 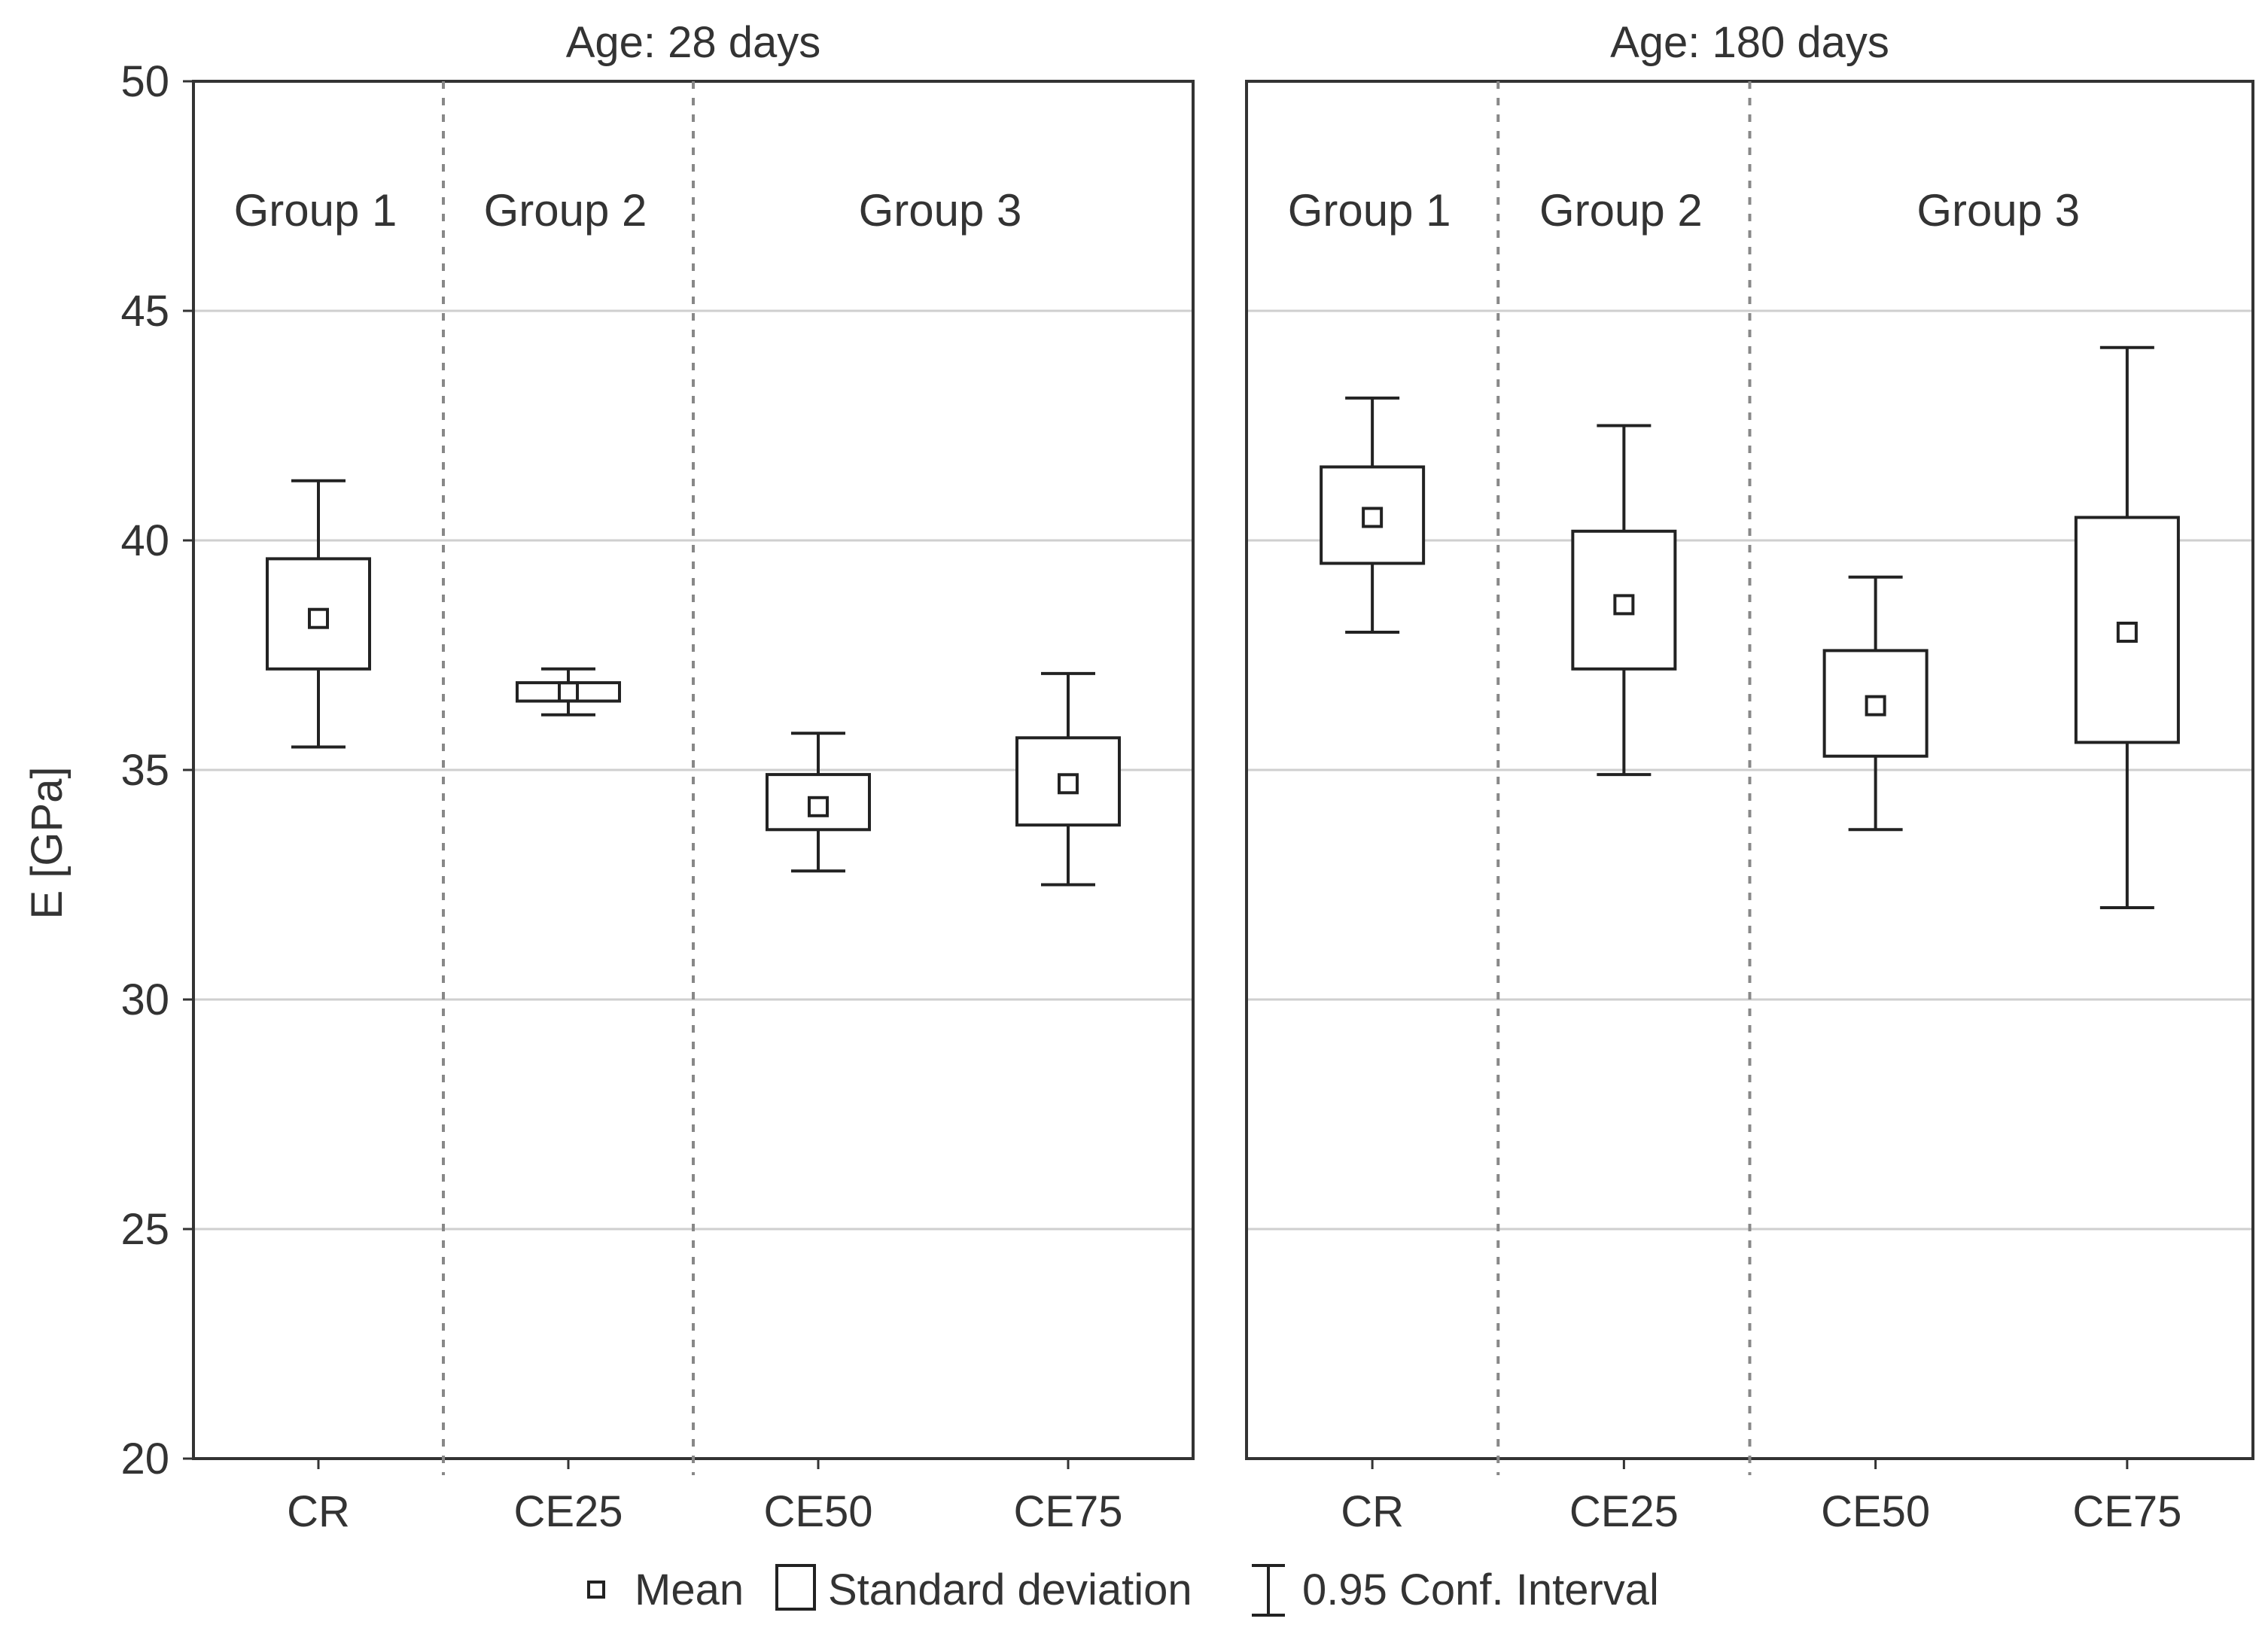 I want to click on y-tick-label: 40, so click(x=144, y=540).